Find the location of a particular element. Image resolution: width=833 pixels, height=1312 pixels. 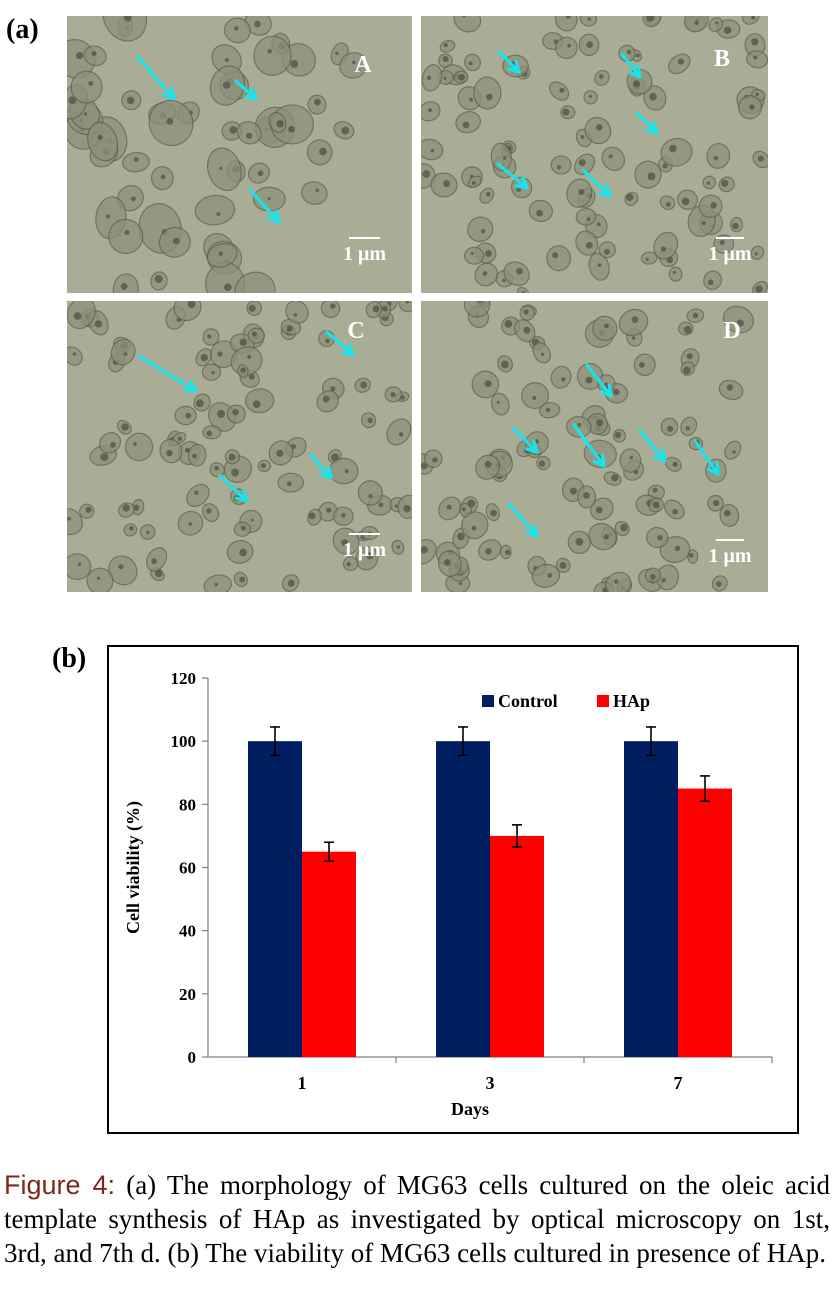

micrograph-c: 1 μm C is located at coordinates (239, 446).